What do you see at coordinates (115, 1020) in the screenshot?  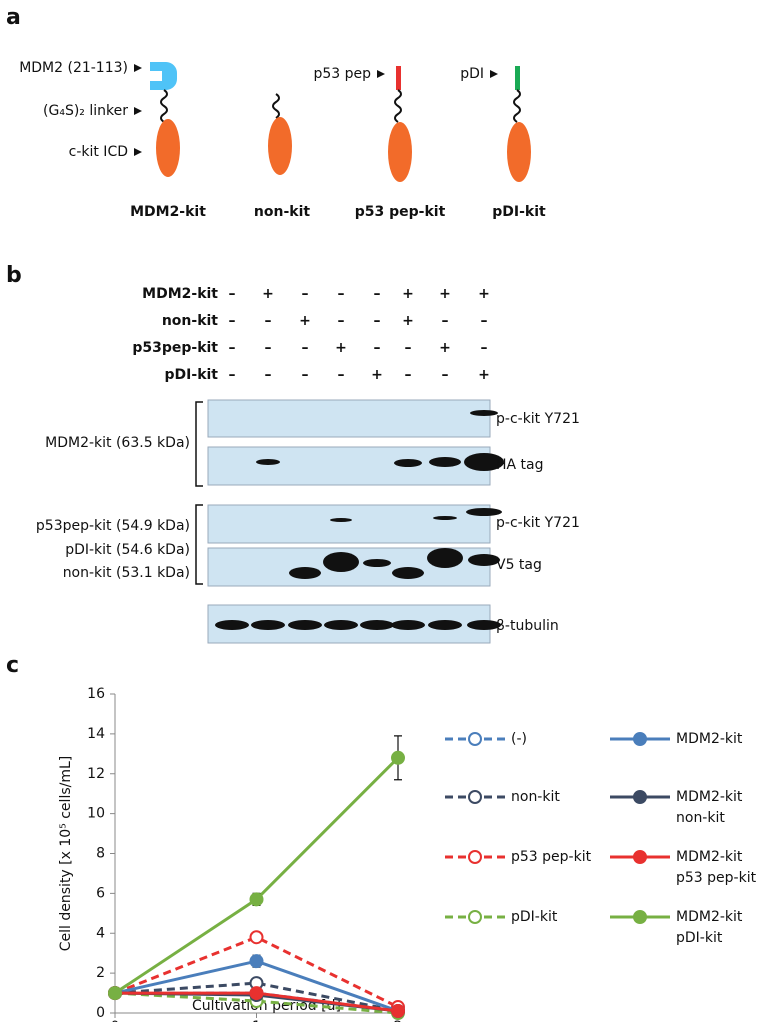 I see `x-tick-label: 0` at bounding box center [115, 1020].